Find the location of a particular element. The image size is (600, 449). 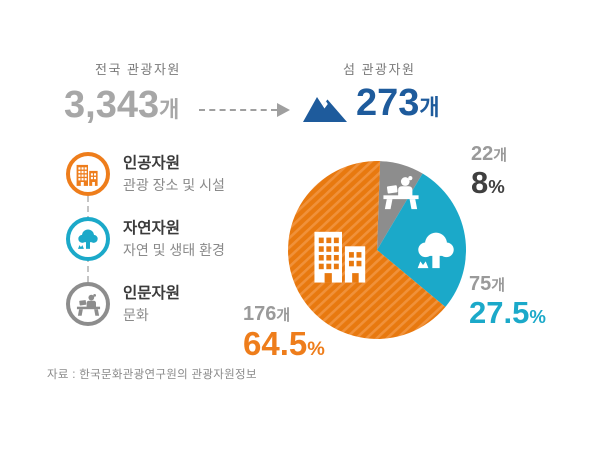

legend-item-natural: 자연자원 자연 및 생태 환경 is located at coordinates (145, 239).